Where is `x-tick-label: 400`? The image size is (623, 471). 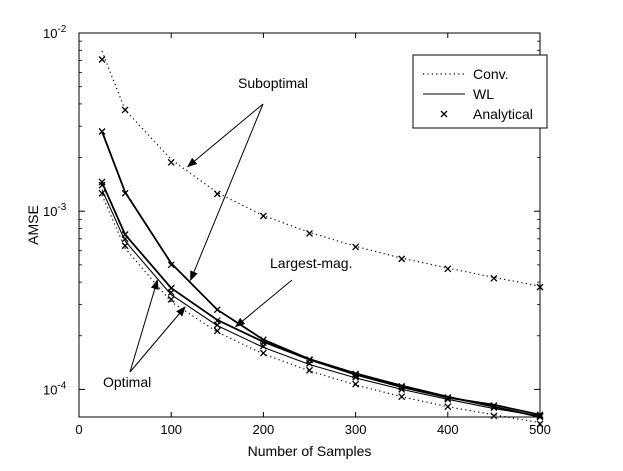 x-tick-label: 400 is located at coordinates (448, 429).